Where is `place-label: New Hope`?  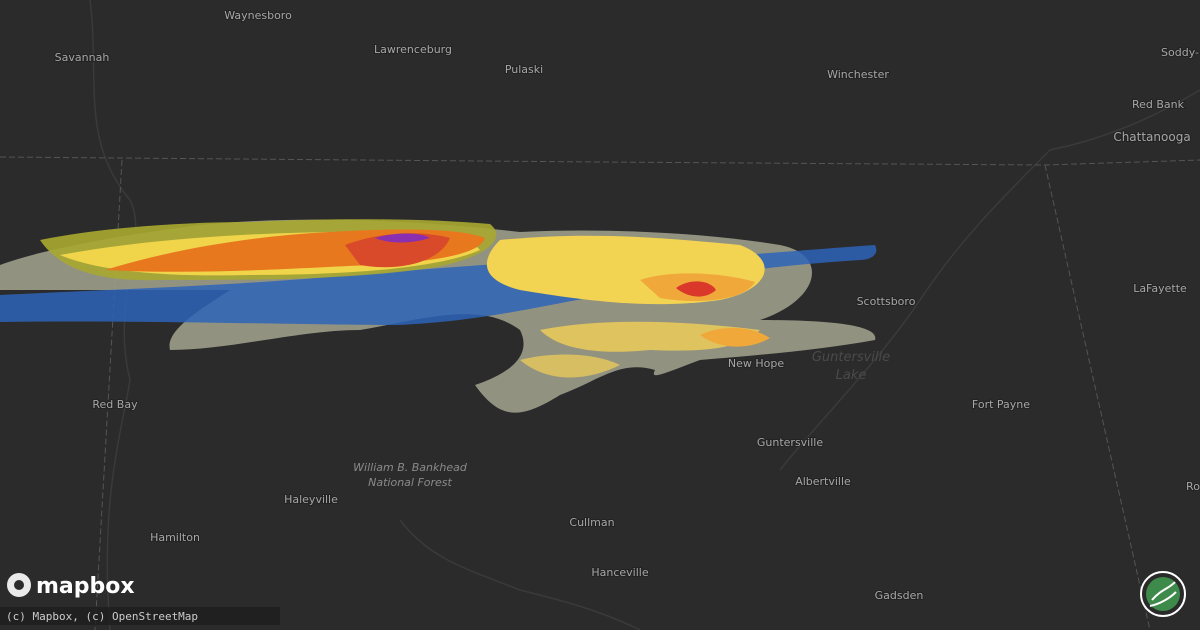 place-label: New Hope is located at coordinates (756, 363).